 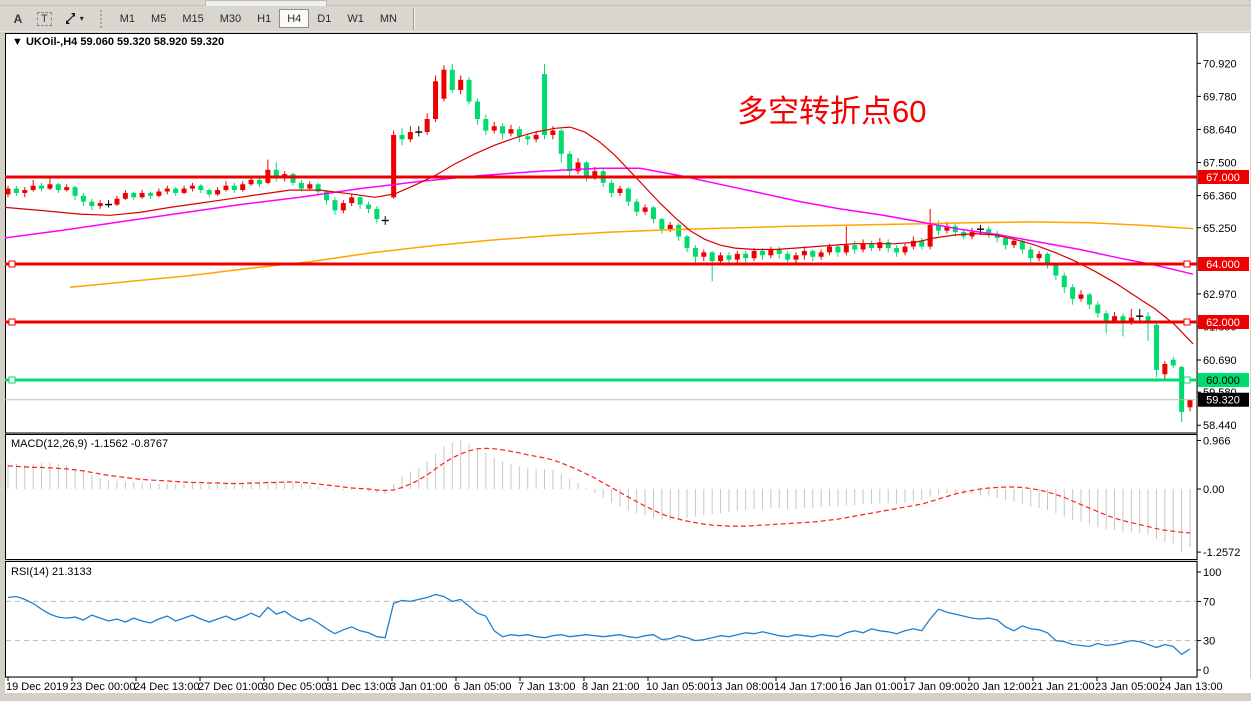 I want to click on x-axis-label: 24 Jan 13:00, so click(x=1191, y=687).